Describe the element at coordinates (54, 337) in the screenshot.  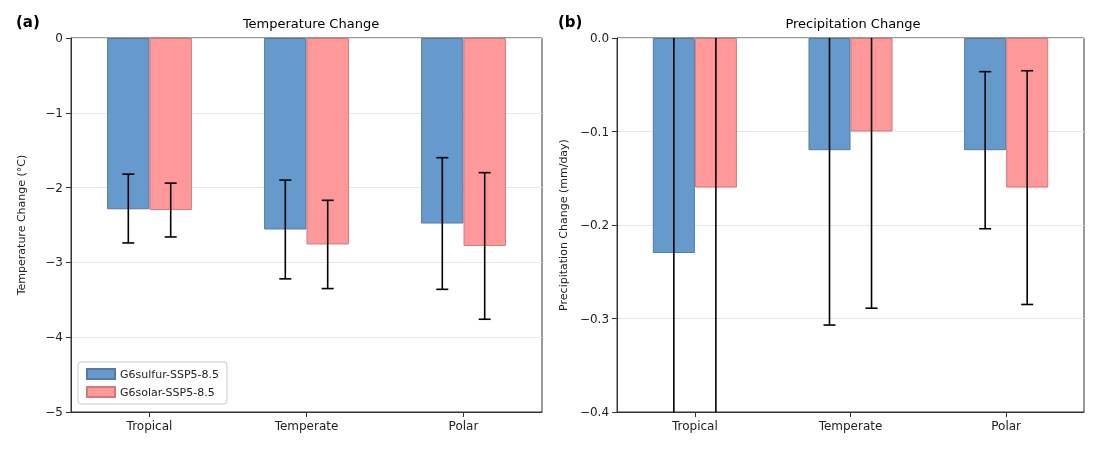
I see `y-tick-label: −4` at that location.